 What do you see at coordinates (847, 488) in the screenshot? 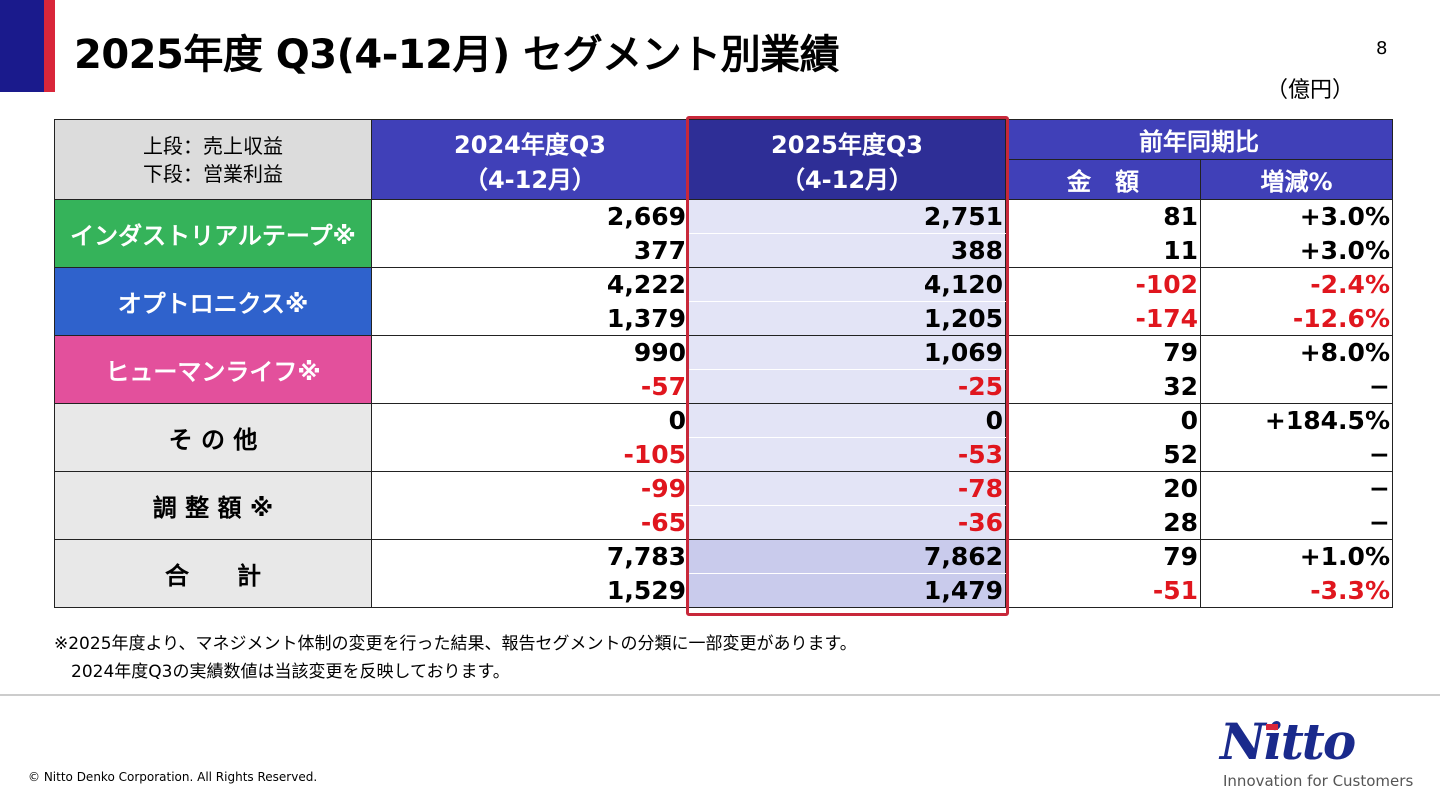
I see `revenue-current-year: -78` at bounding box center [847, 488].